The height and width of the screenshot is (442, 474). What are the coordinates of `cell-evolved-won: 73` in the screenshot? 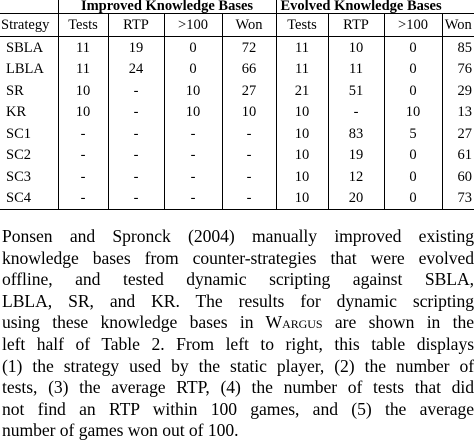 It's located at (457, 198).